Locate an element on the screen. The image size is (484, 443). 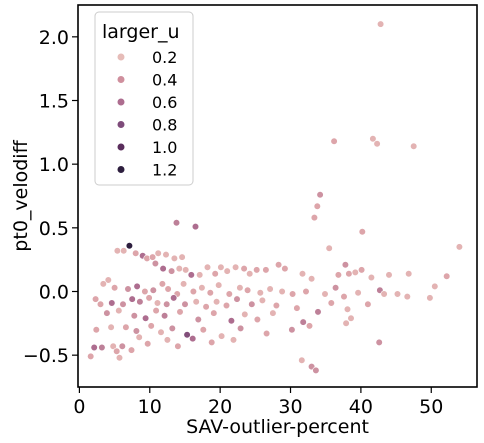
y-tick-label: 2.0 is located at coordinates (54, 38).